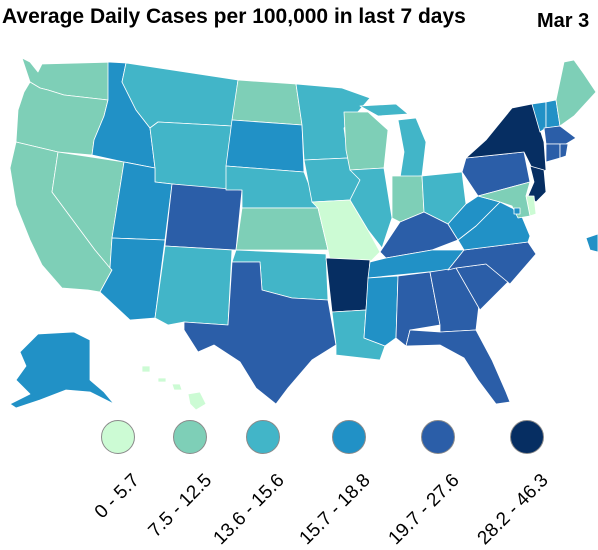 The height and width of the screenshot is (550, 598). Describe the element at coordinates (553, 153) in the screenshot. I see `state-ct` at that location.